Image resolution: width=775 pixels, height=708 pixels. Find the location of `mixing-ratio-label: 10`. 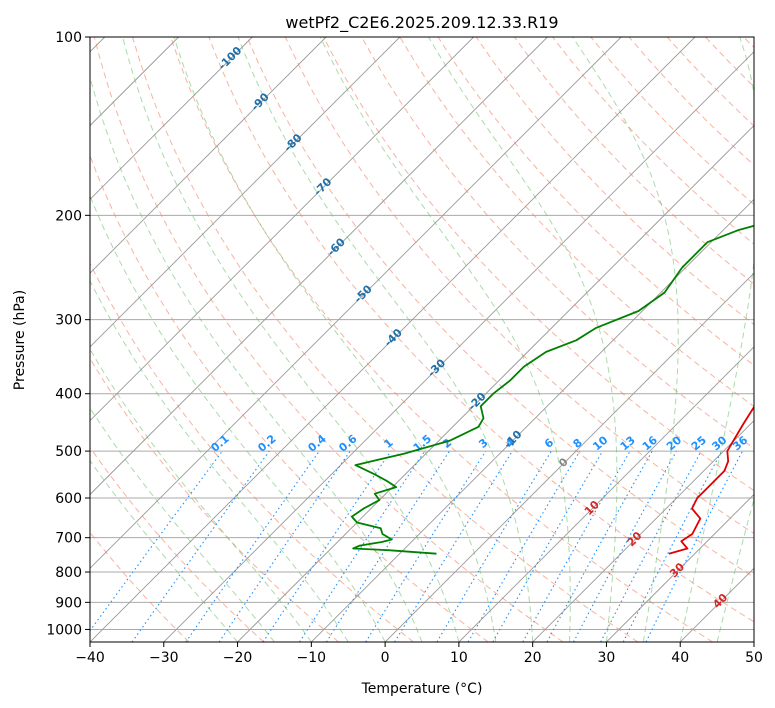

mixing-ratio-label: 10 is located at coordinates (600, 443).